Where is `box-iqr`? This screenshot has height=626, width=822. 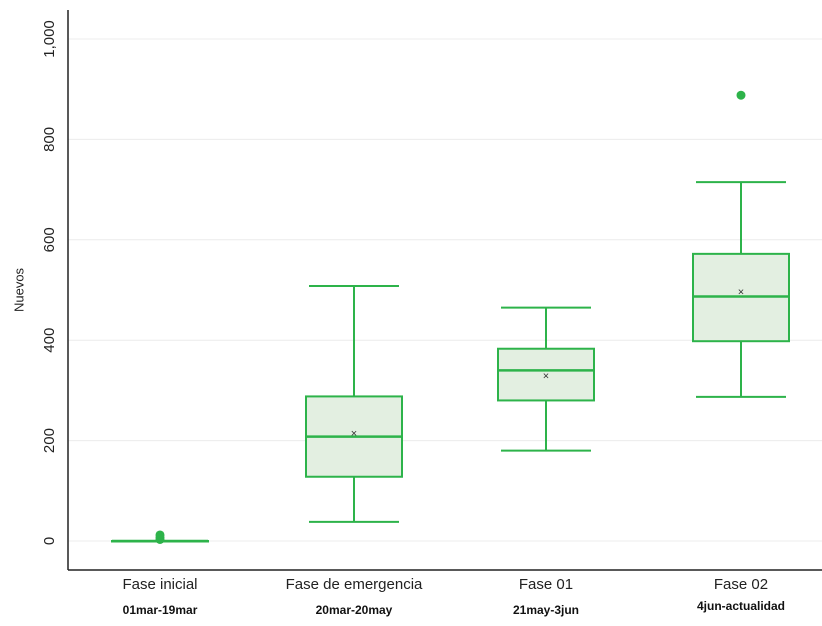
box-iqr is located at coordinates (546, 374).